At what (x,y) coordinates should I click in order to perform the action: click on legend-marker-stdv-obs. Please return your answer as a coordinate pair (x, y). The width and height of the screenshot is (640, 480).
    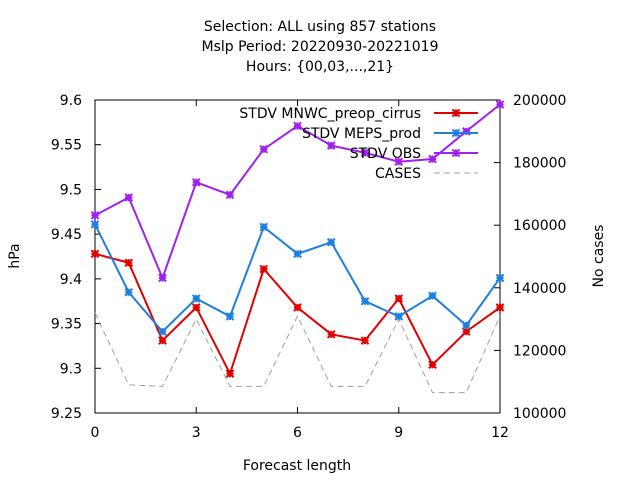
    Looking at the image, I should click on (456, 153).